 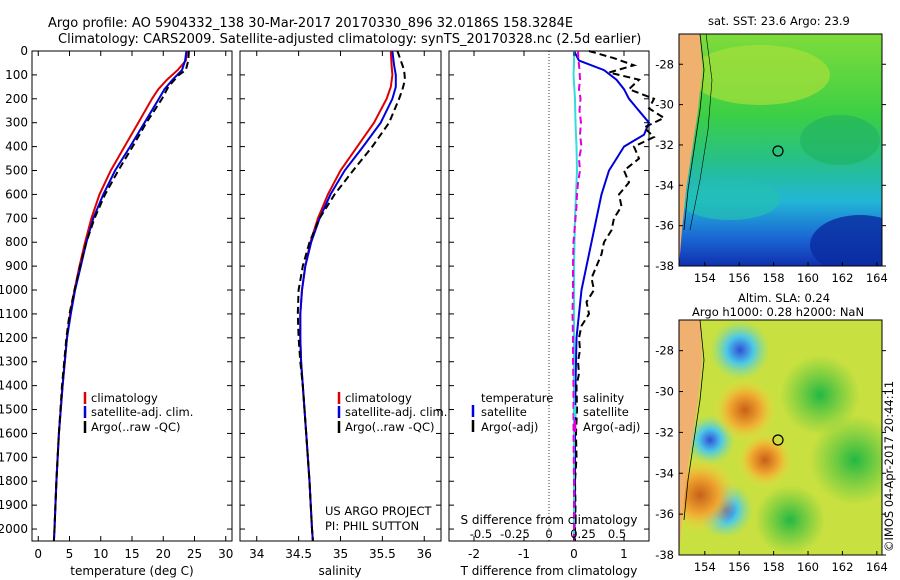 I want to click on y-tick-label: 1500, so click(x=14, y=410).